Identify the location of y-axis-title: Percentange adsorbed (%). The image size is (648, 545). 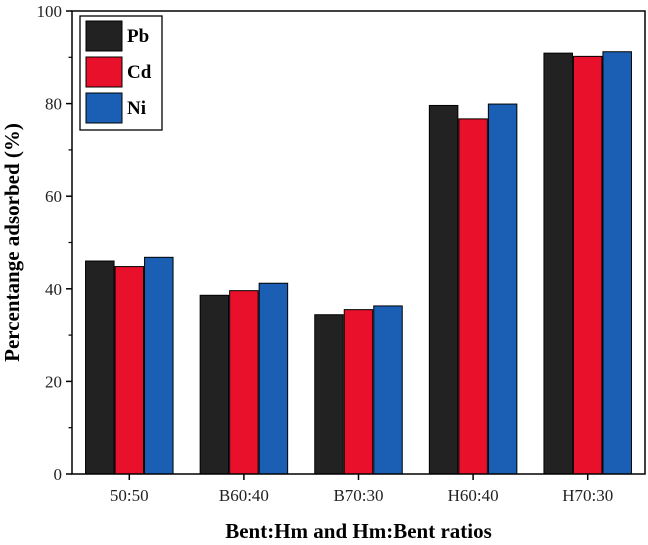
(12, 242).